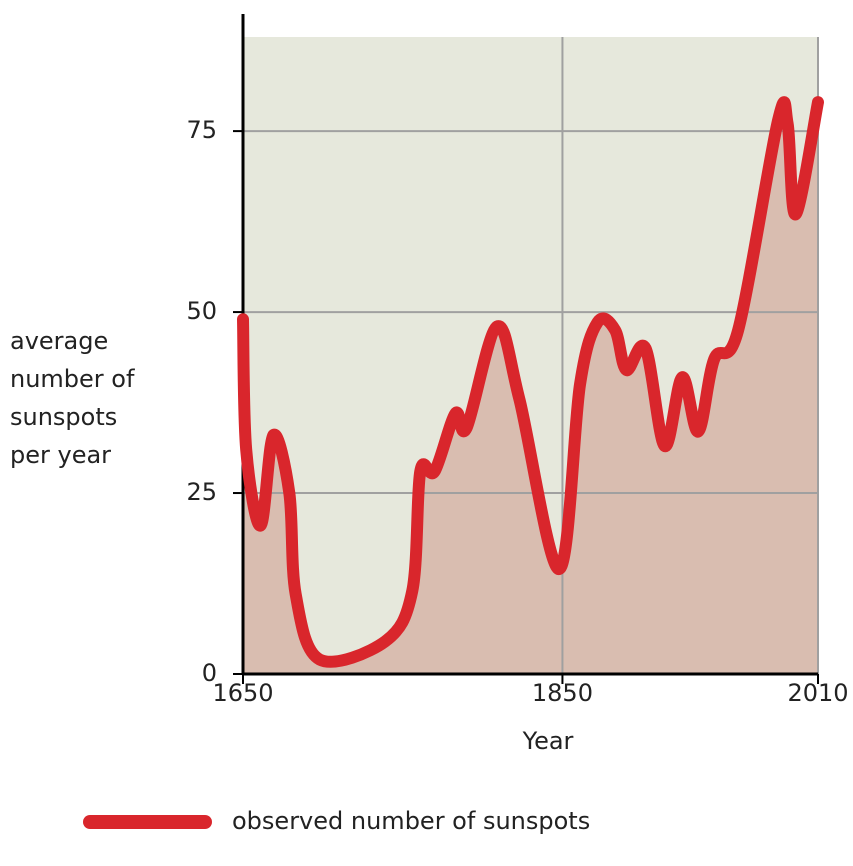 The height and width of the screenshot is (866, 853). Describe the element at coordinates (817, 693) in the screenshot. I see `x-tick-label: 2010` at that location.